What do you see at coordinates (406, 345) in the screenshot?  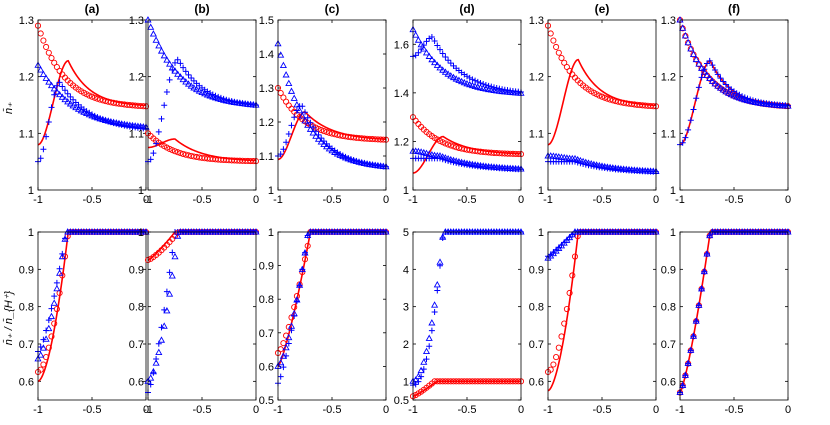 I see `y-tick-label: 2` at bounding box center [406, 345].